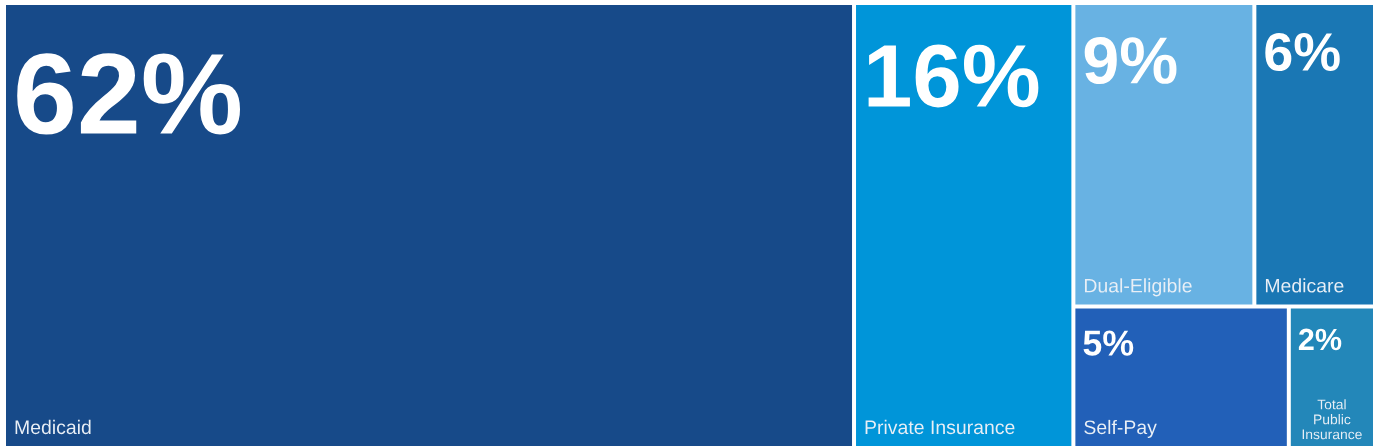  What do you see at coordinates (1130, 61) in the screenshot?
I see `data-label: 9%` at bounding box center [1130, 61].